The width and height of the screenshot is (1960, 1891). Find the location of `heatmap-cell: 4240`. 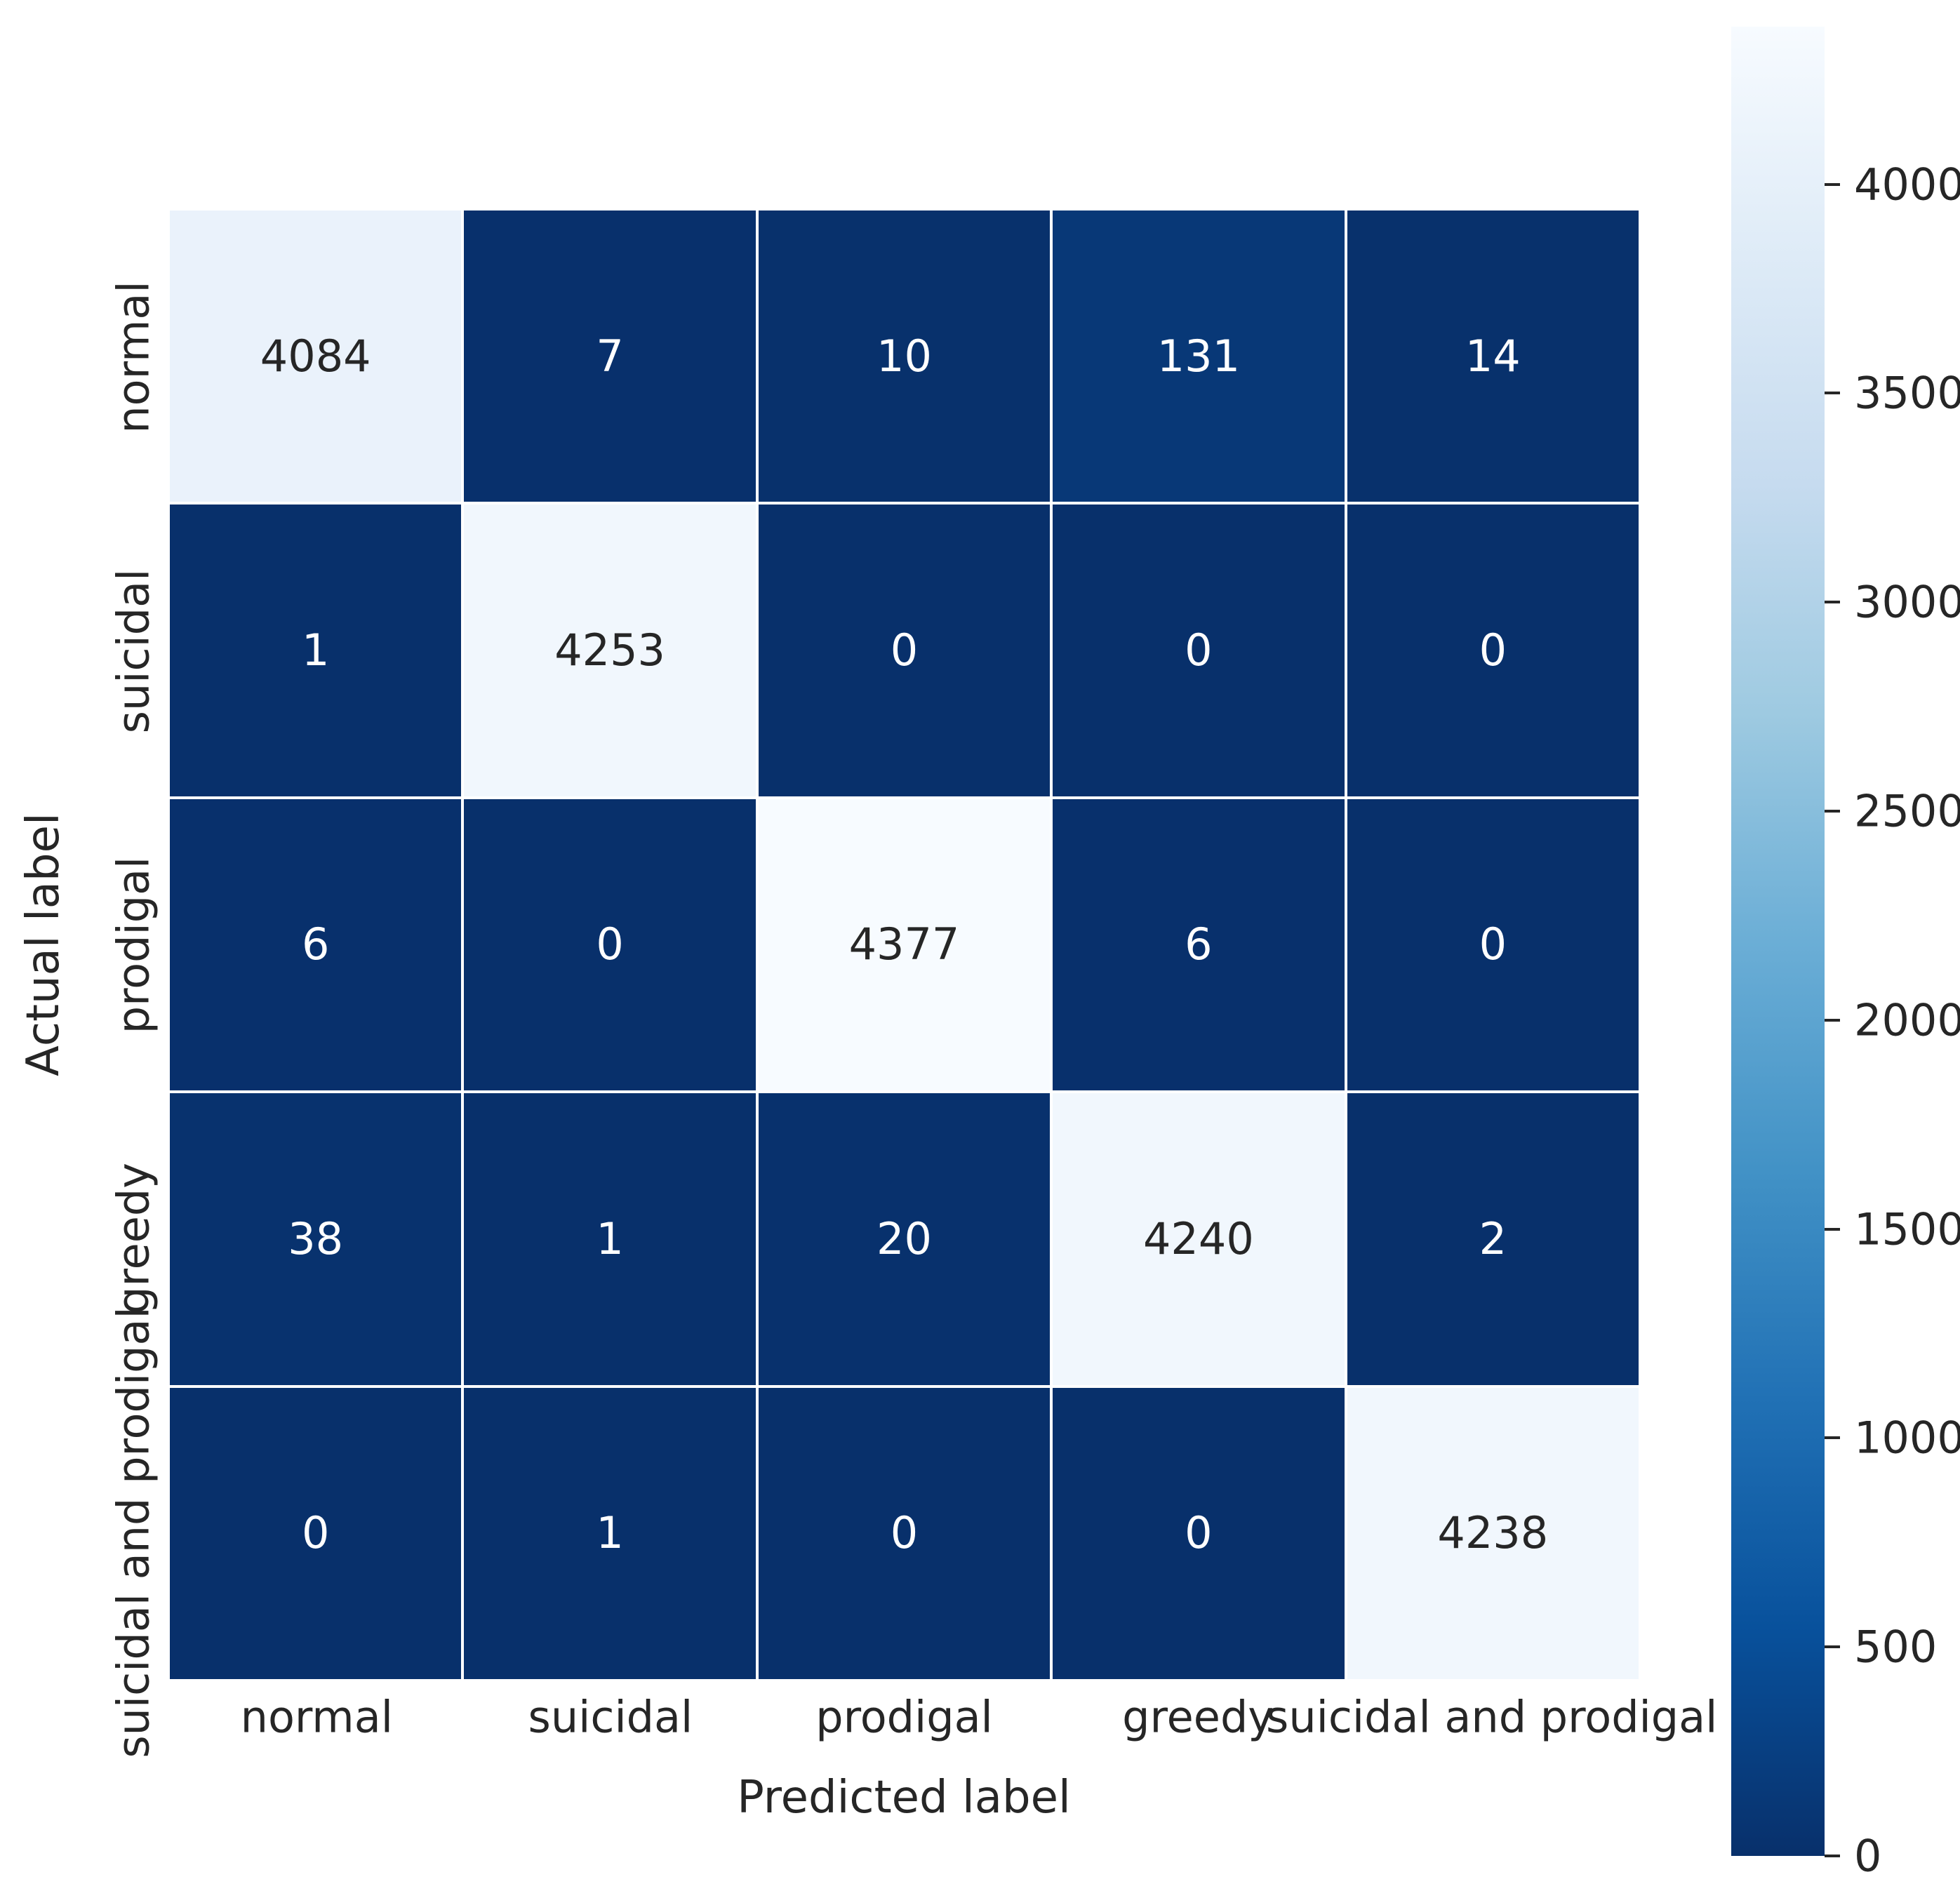

heatmap-cell: 4240 is located at coordinates (1199, 1239).